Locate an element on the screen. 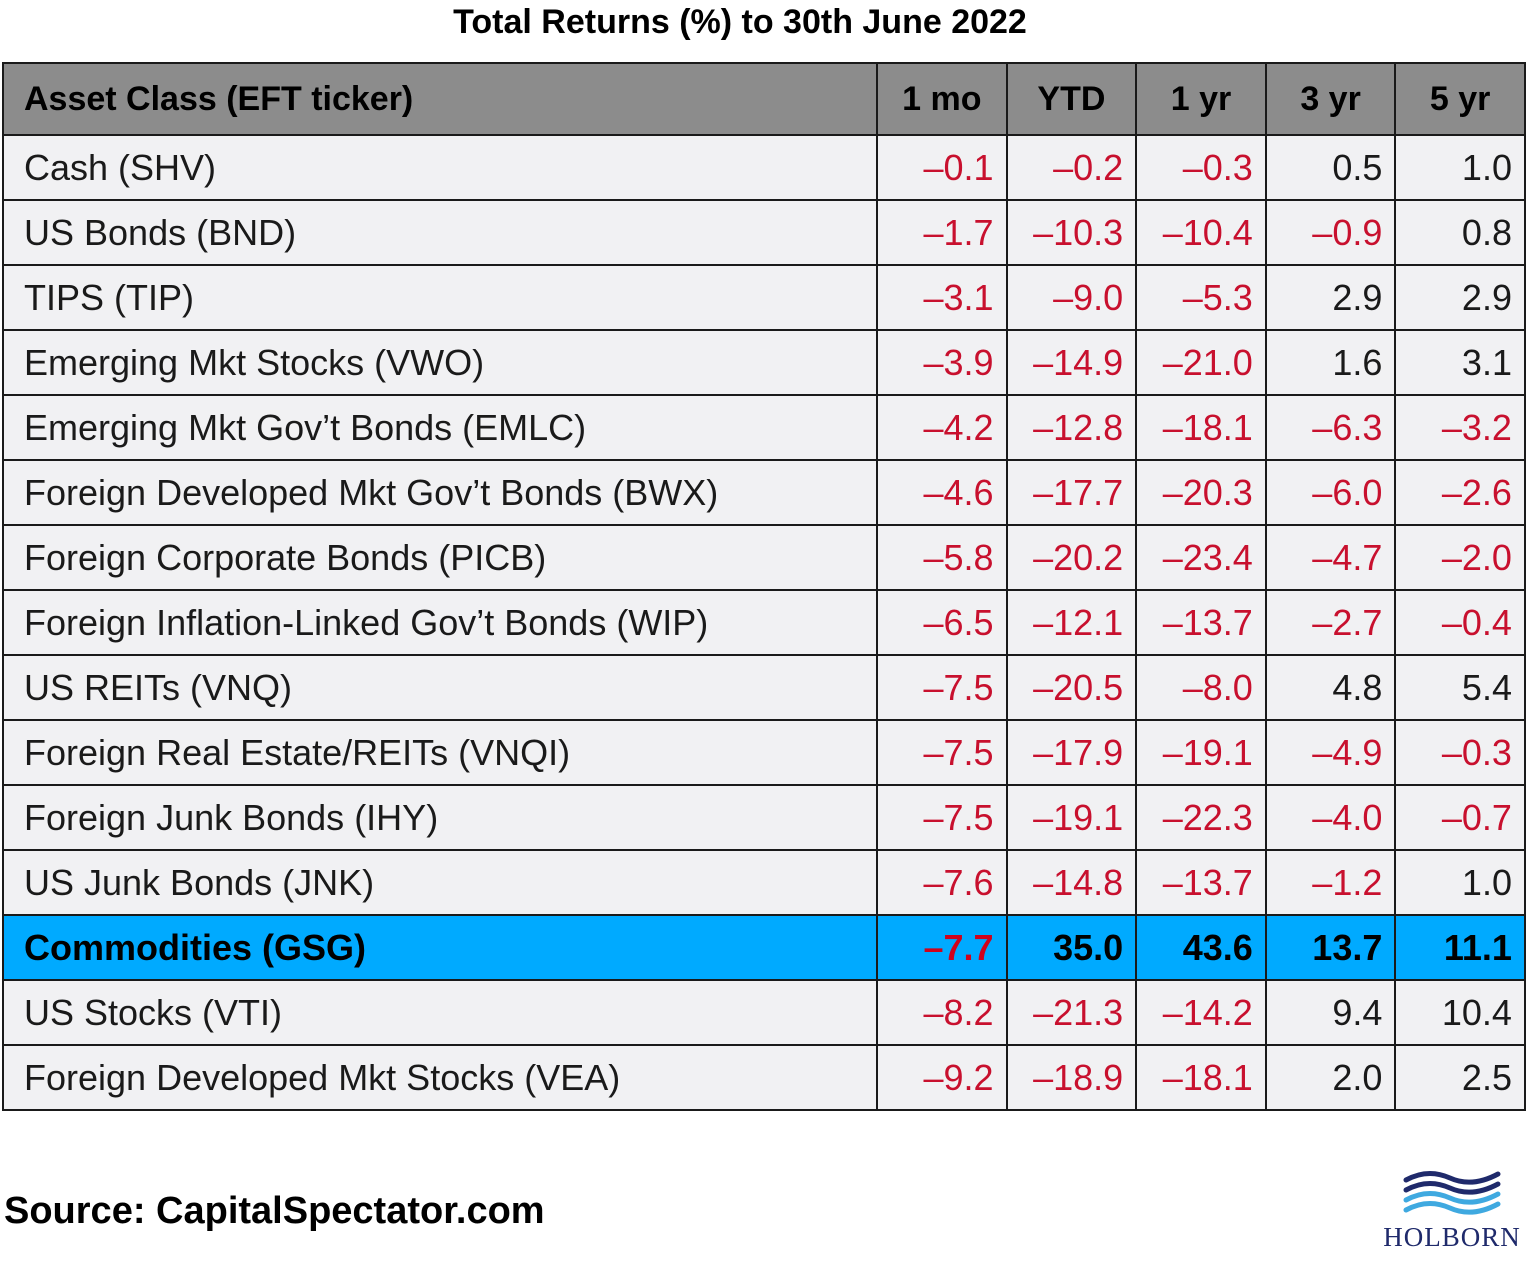 The width and height of the screenshot is (1536, 1264). return-cell-1-mo: –4.6 is located at coordinates (942, 492).